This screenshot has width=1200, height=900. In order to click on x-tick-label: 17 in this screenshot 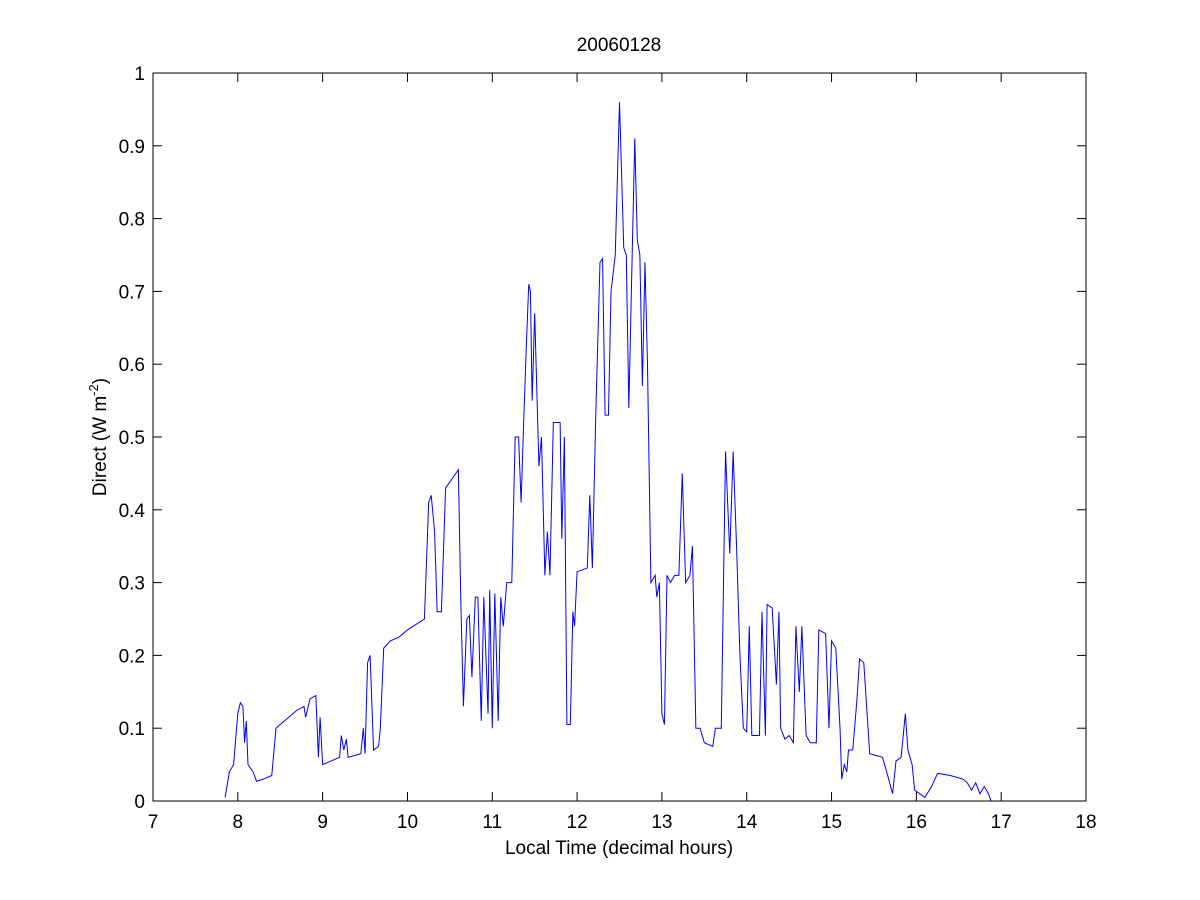, I will do `click(1001, 822)`.